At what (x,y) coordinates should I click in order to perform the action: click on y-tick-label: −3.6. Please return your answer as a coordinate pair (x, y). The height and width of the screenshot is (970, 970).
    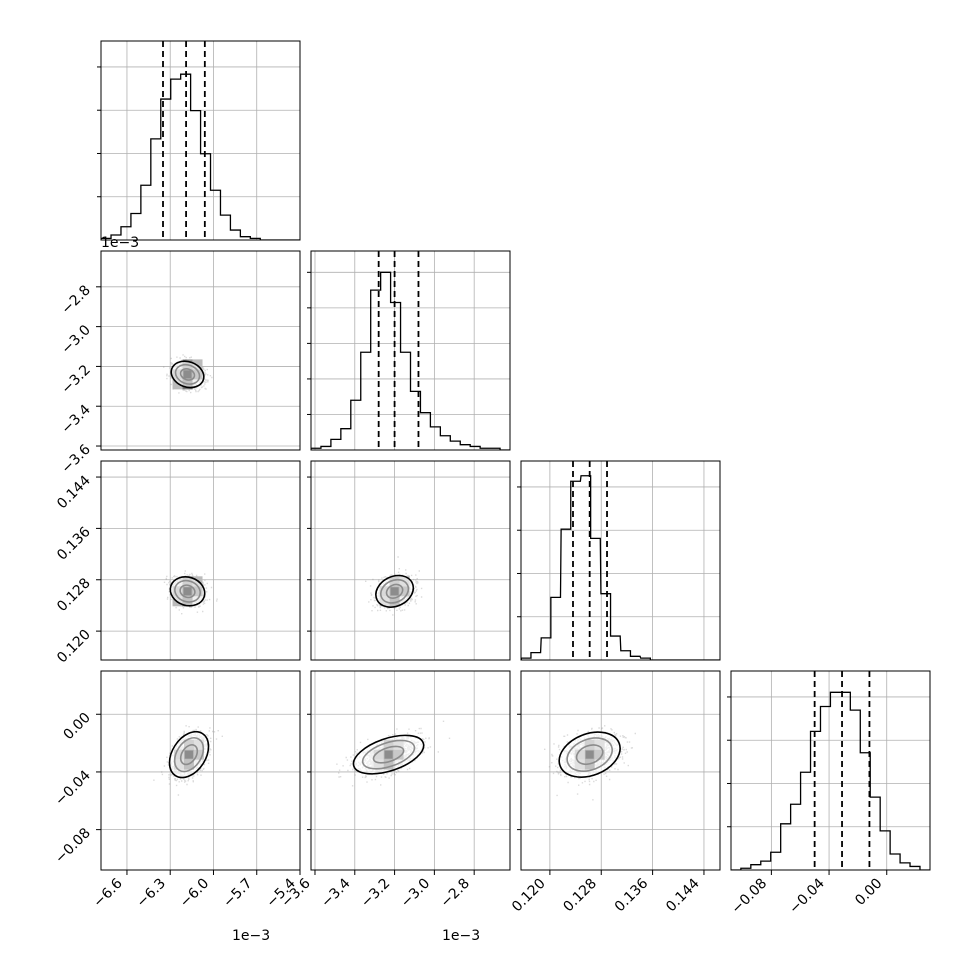
    Looking at the image, I should click on (75, 458).